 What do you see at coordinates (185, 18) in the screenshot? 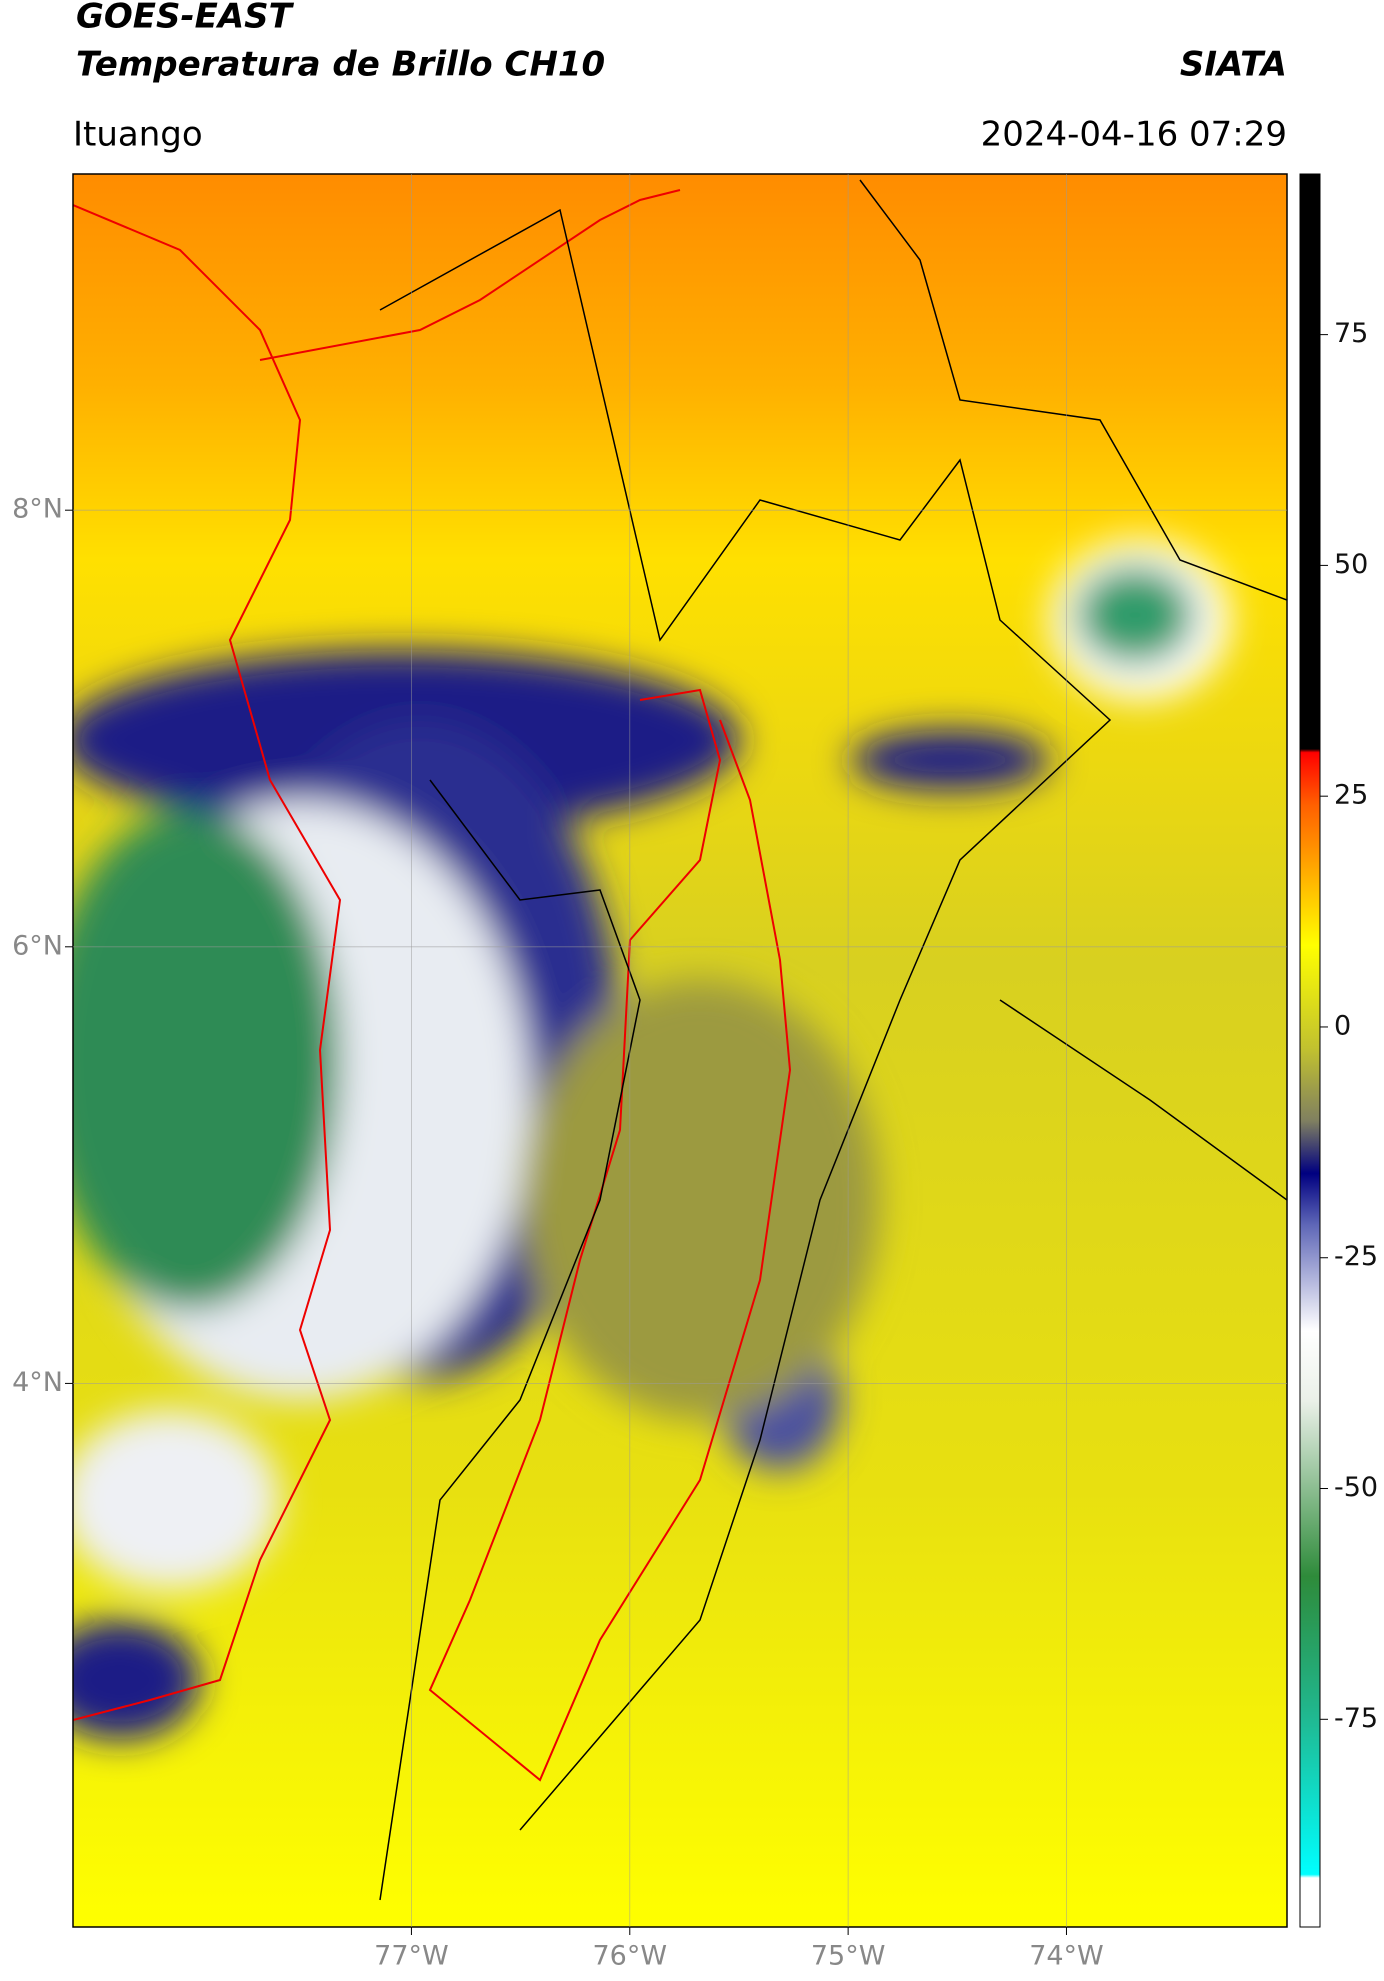
I see `title: GOES-EAST` at bounding box center [185, 18].